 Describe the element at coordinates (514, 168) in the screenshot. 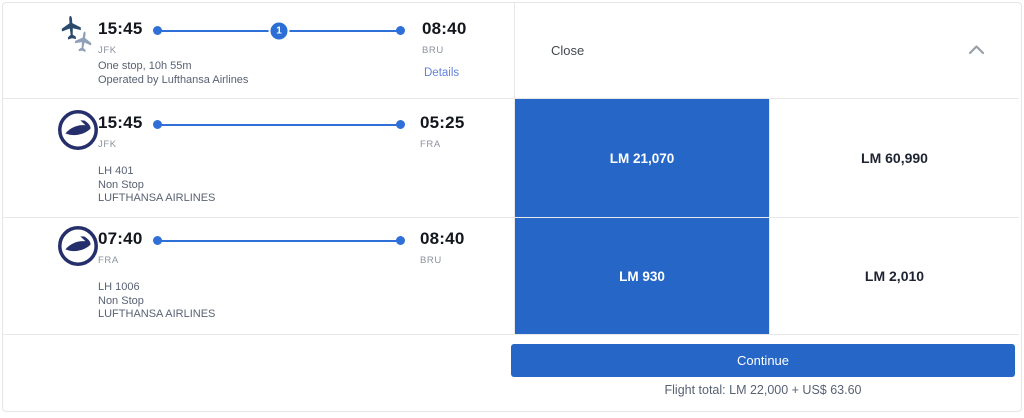

I see `left-right-divider` at that location.